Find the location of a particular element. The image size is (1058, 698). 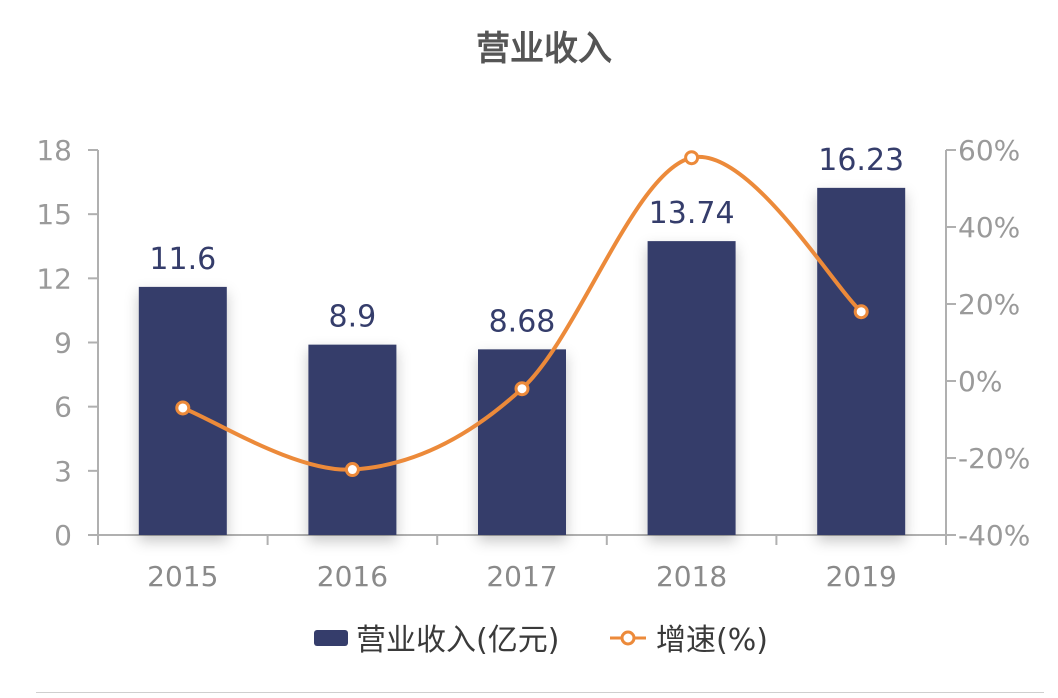

right-tick-label: 20% is located at coordinates (989, 304).